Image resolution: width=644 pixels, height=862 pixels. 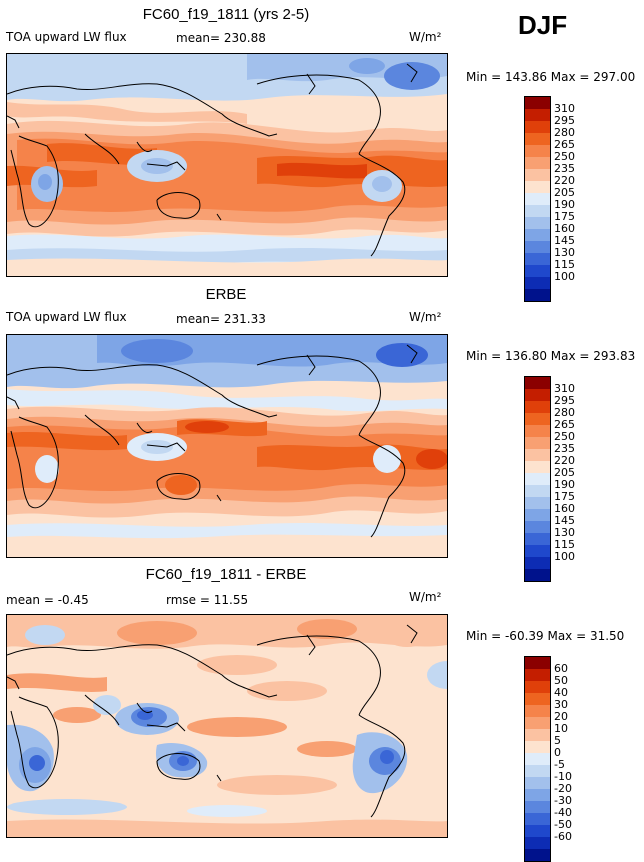 I want to click on panel-3-tick: 10, so click(x=561, y=728).